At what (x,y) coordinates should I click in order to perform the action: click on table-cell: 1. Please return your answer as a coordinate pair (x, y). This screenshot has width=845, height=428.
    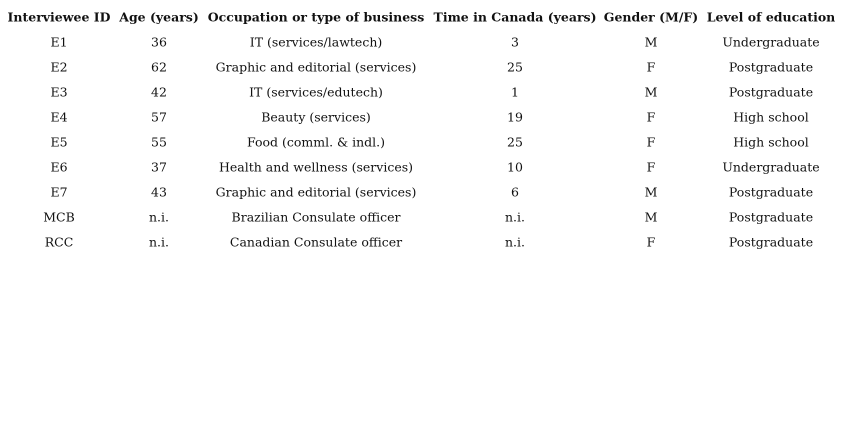
    Looking at the image, I should click on (515, 92).